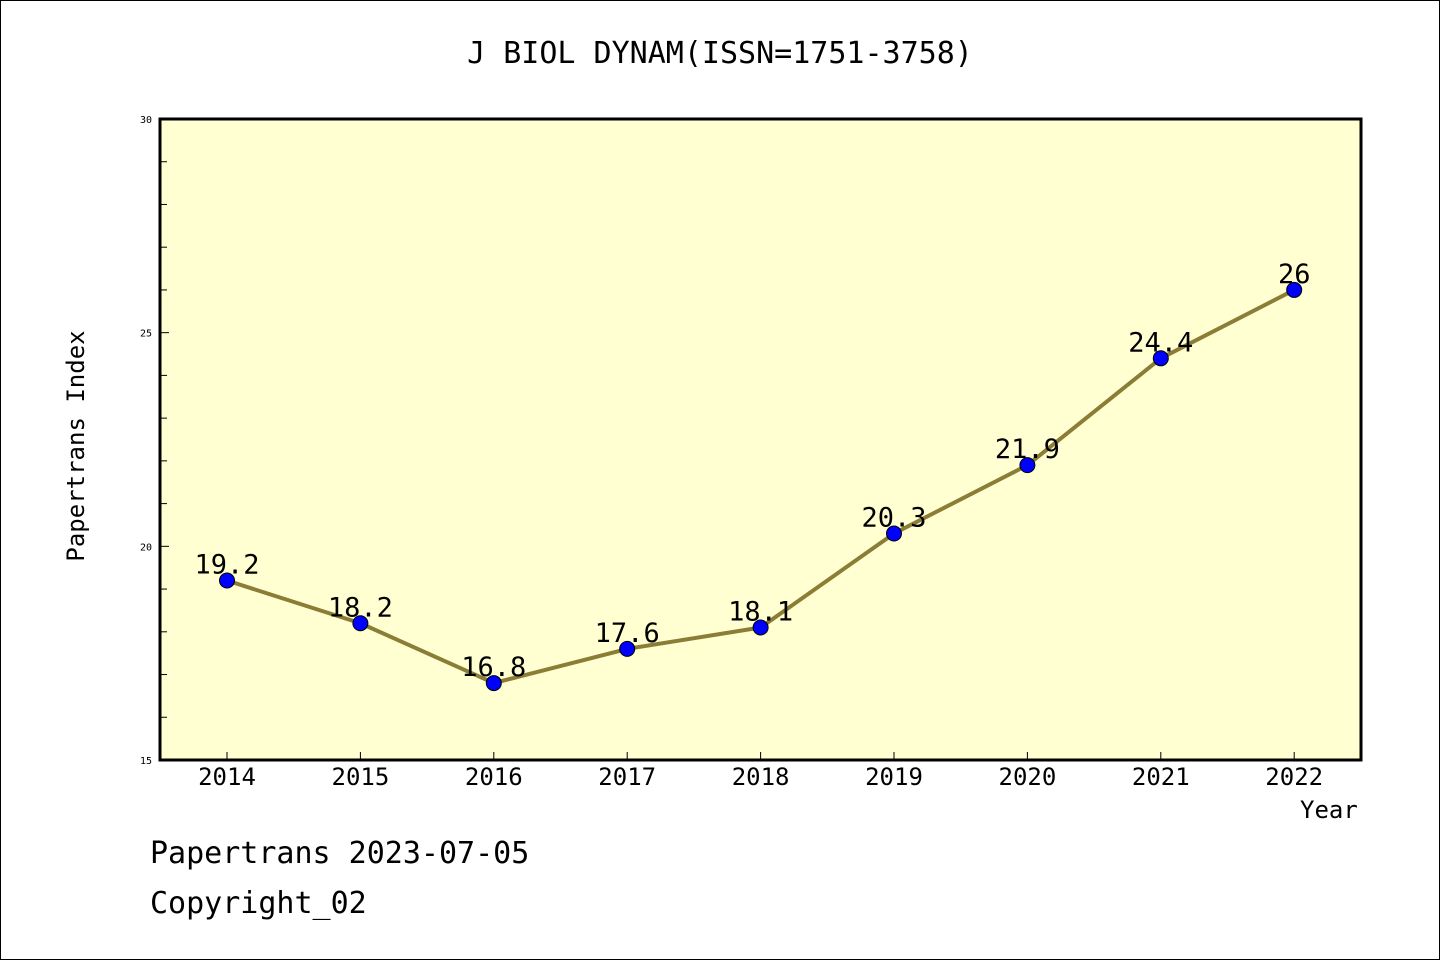 The height and width of the screenshot is (960, 1440). What do you see at coordinates (146, 547) in the screenshot?
I see `y-tick-label: 20` at bounding box center [146, 547].